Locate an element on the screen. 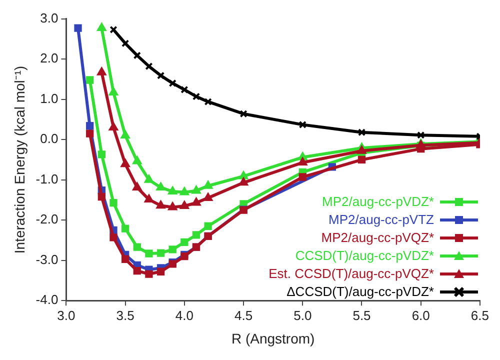 Image resolution: width=500 pixels, height=360 pixels. x-tick-label: 4.5 is located at coordinates (243, 315).